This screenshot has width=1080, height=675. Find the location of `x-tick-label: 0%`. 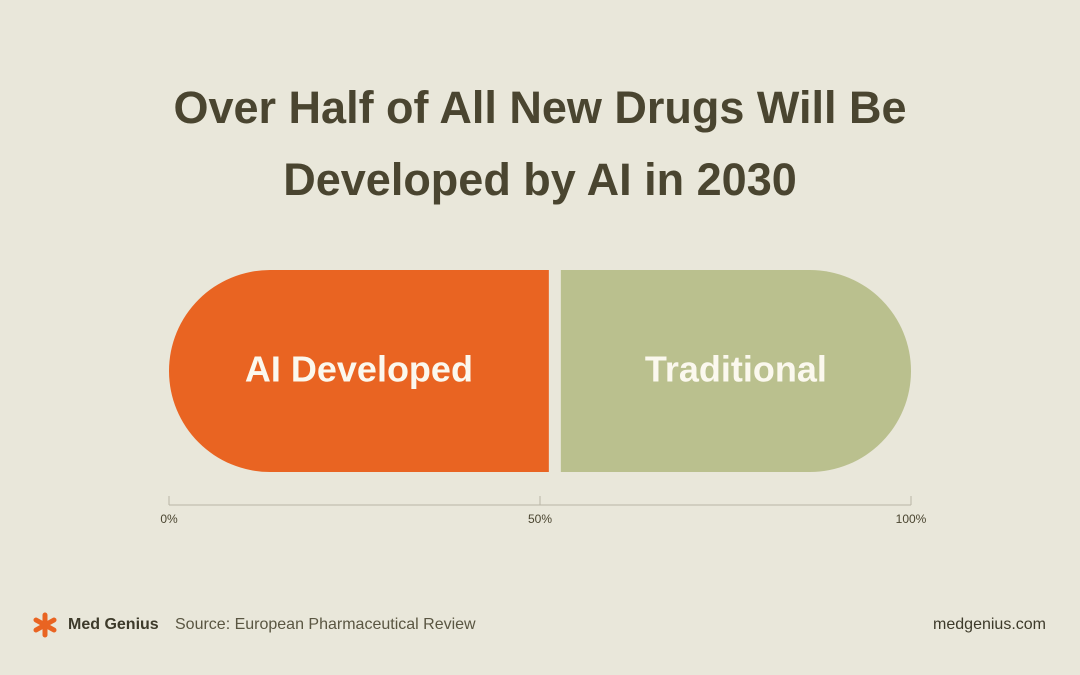

x-tick-label: 0% is located at coordinates (169, 519).